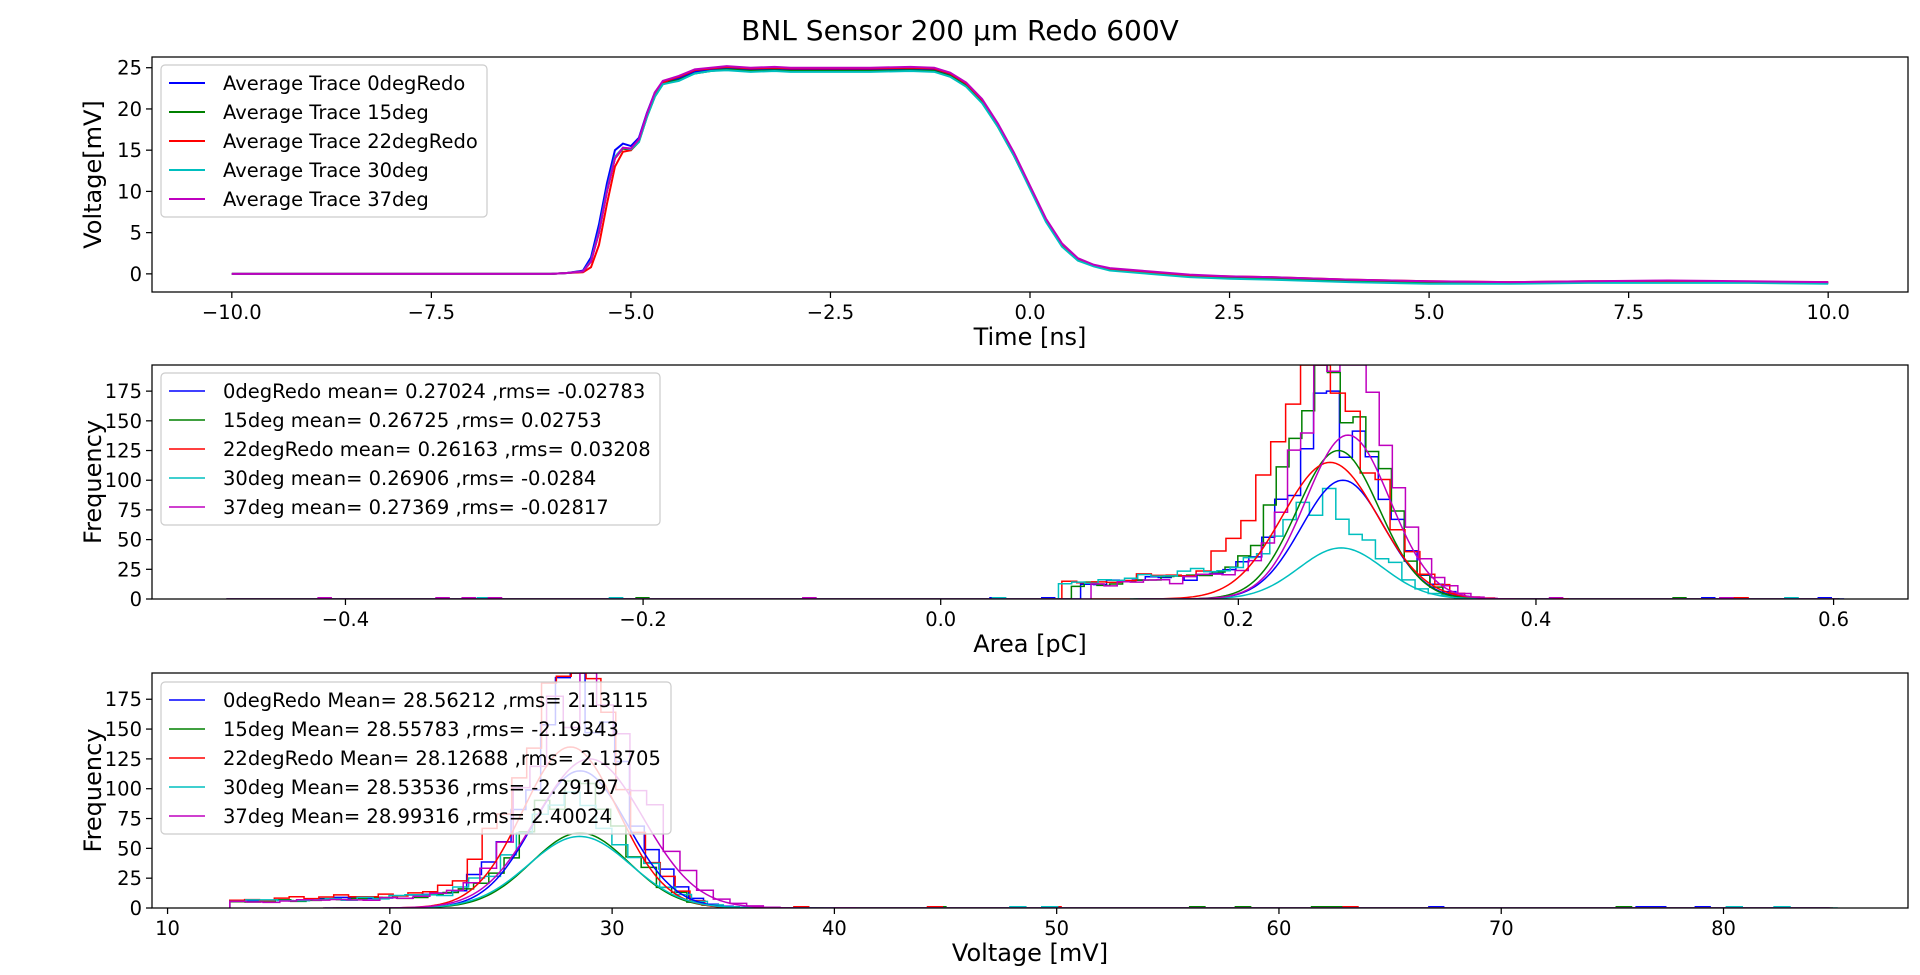 The height and width of the screenshot is (975, 1920). I want to click on y-tick-label: 20, so click(129, 109).